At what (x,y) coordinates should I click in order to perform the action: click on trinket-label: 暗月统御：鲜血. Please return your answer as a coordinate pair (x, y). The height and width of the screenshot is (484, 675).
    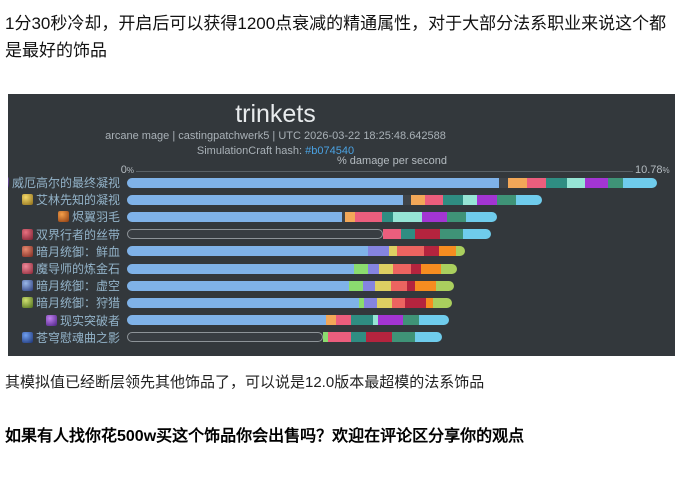
    Looking at the image, I should click on (77, 251).